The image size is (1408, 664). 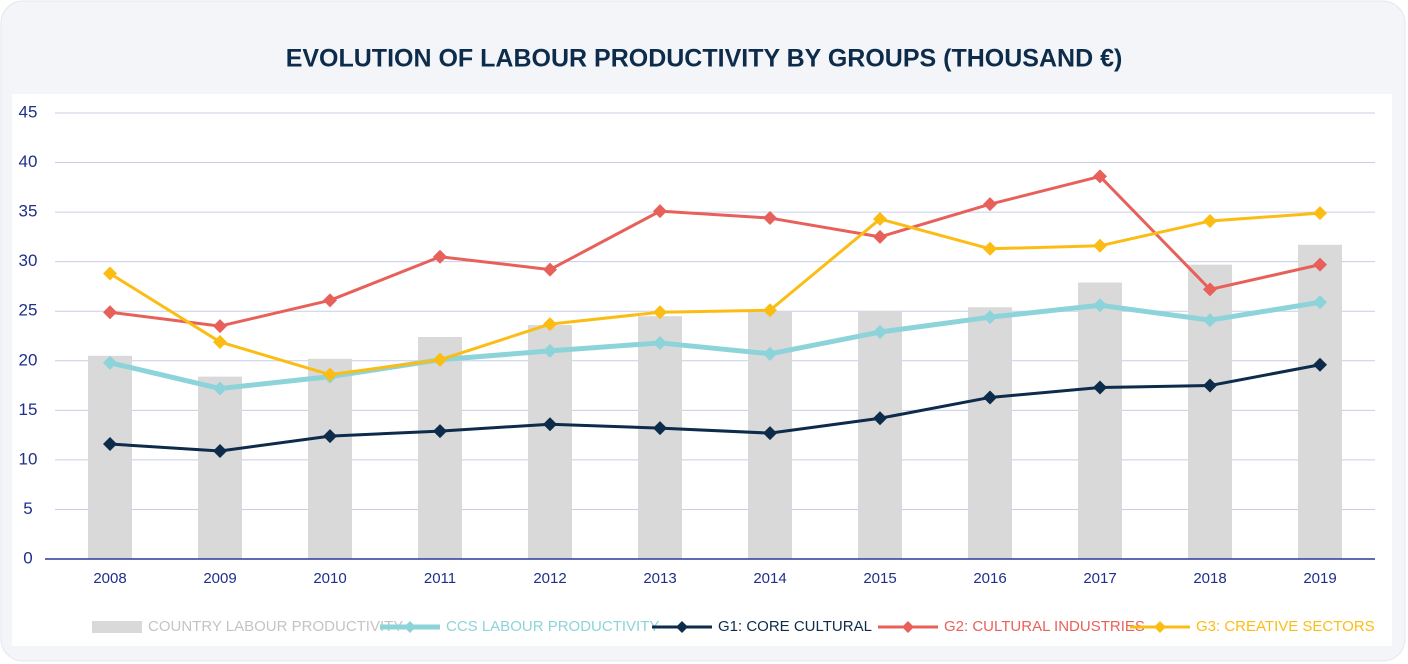 I want to click on y-tick-label: 45, so click(x=28, y=111).